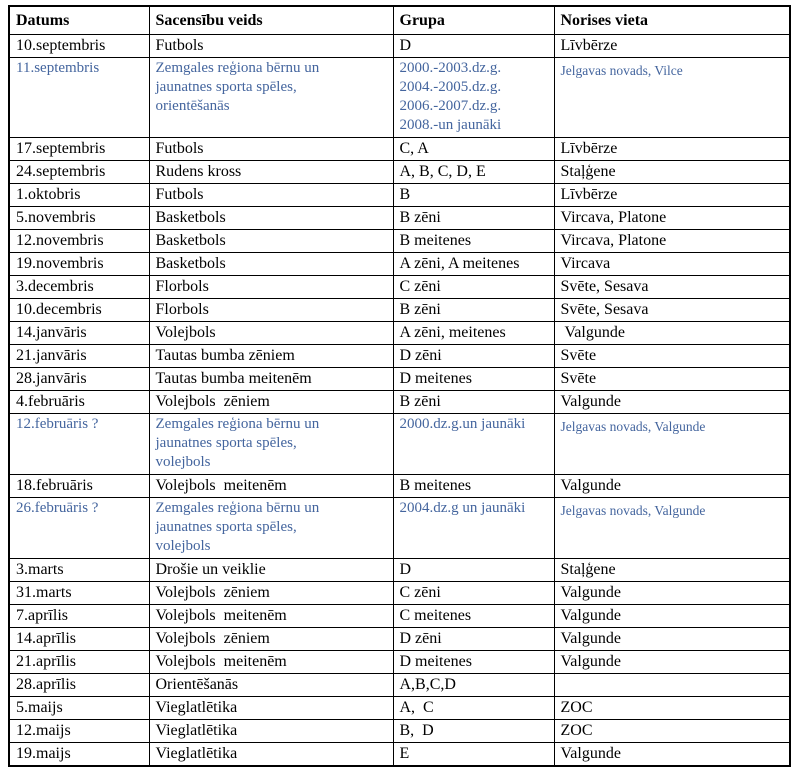 The width and height of the screenshot is (795, 768). What do you see at coordinates (79, 444) in the screenshot?
I see `cell-datums: 12.februāris ?` at bounding box center [79, 444].